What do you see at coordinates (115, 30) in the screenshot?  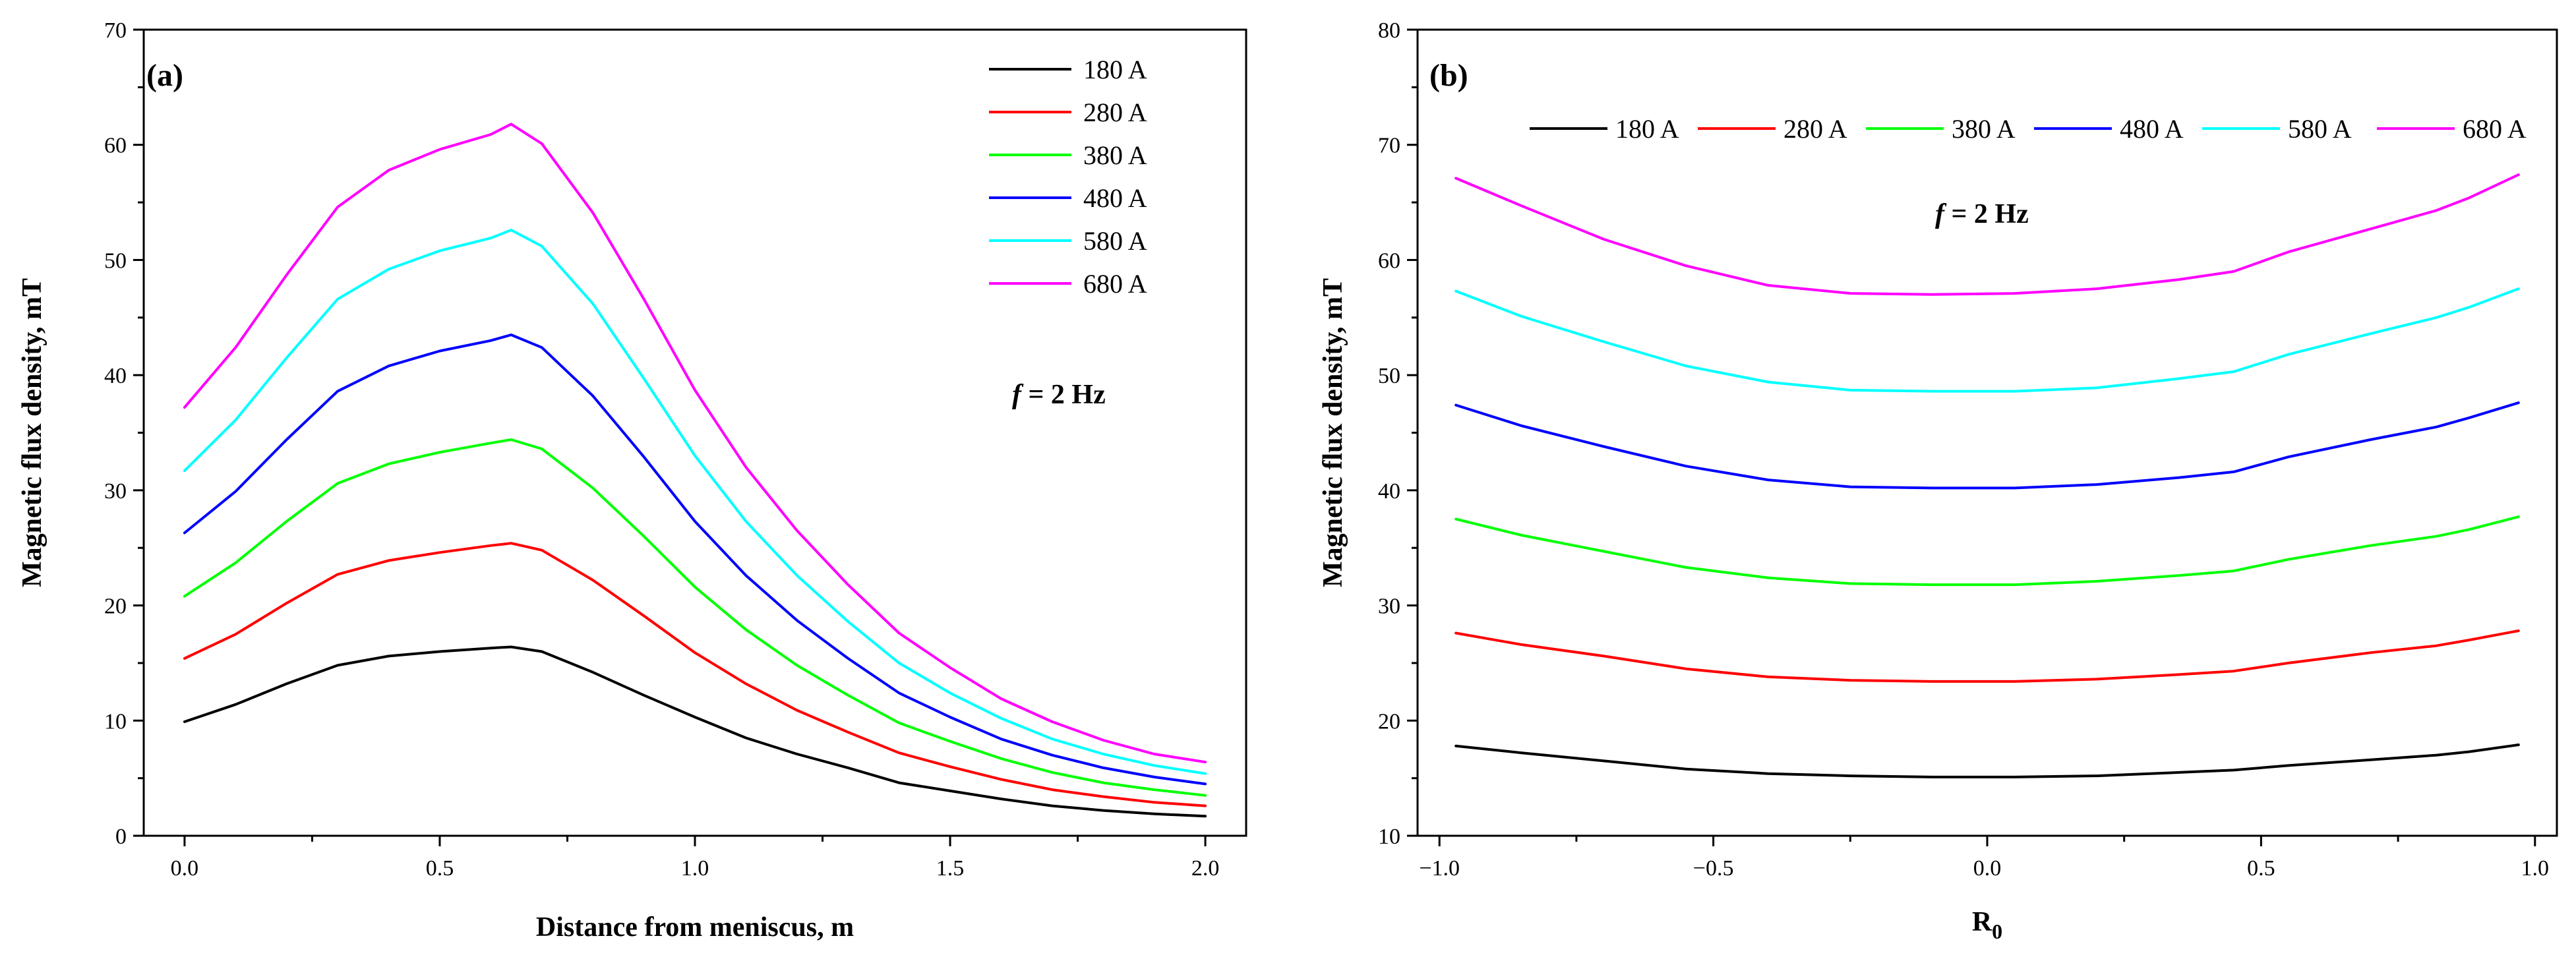 I see `panel-a-y-tick-label: 70` at bounding box center [115, 30].